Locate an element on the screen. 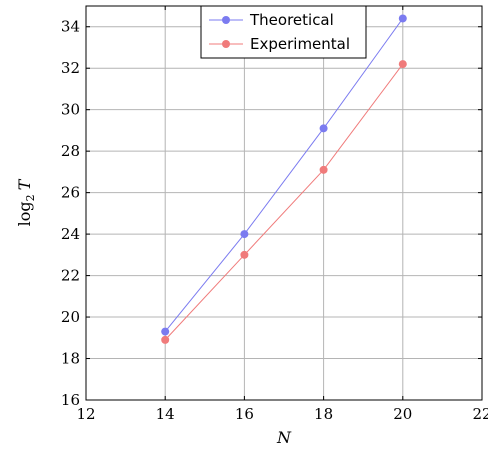 Image resolution: width=488 pixels, height=451 pixels. legend: Theoretical Experimental is located at coordinates (283, 32).